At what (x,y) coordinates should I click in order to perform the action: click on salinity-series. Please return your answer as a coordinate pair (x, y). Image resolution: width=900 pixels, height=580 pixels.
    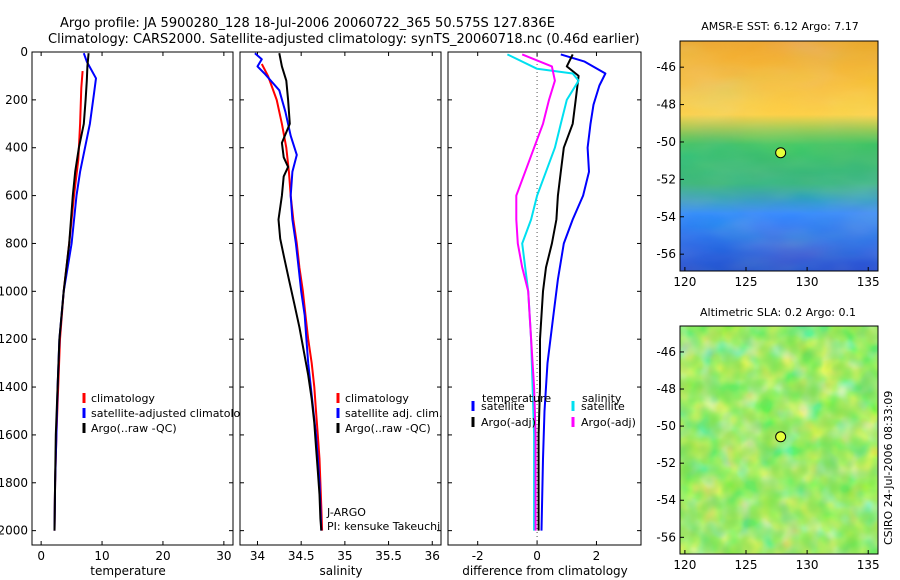
    Looking at the image, I should click on (289, 291).